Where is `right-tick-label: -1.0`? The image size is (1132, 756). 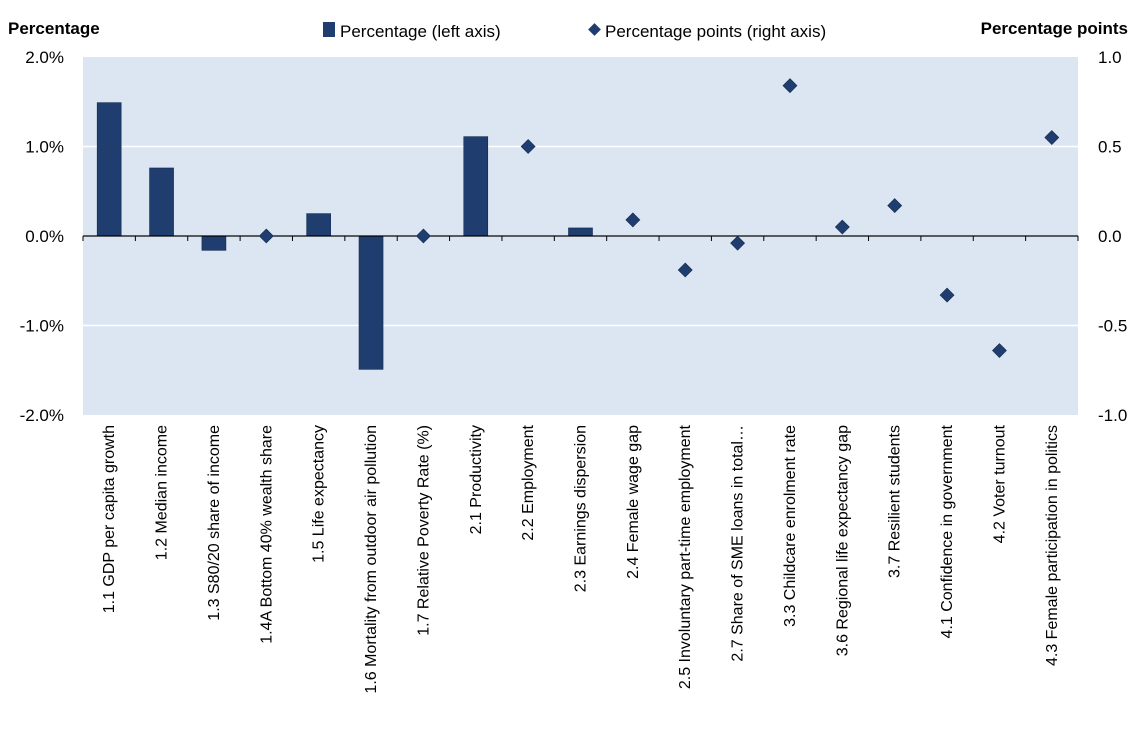
right-tick-label: -1.0 is located at coordinates (1112, 415).